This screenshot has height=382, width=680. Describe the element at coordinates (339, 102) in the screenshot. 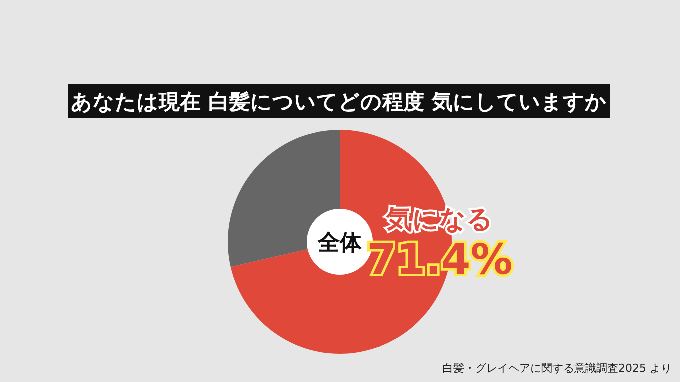

I see `chart-title: あなたは現在 白髪についてどの程度 気にしていますか` at that location.